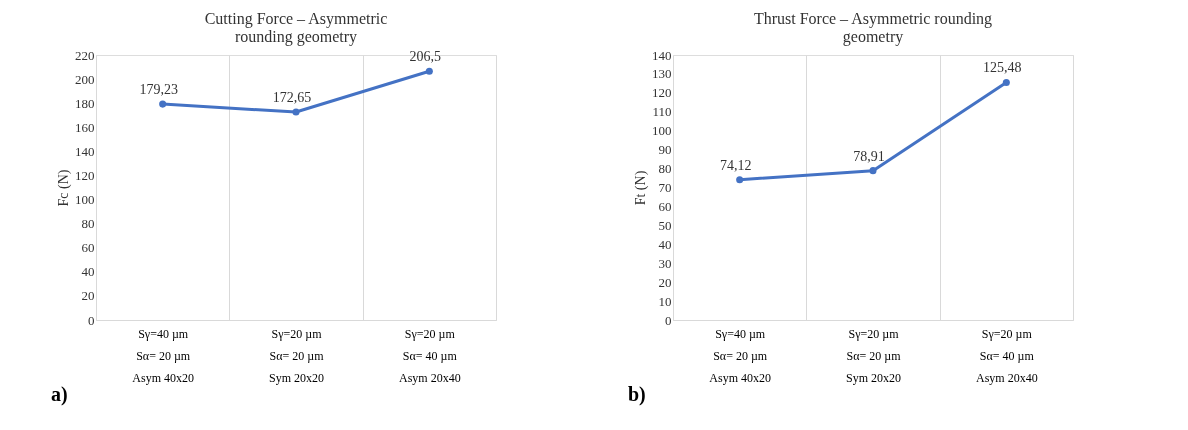 The width and height of the screenshot is (1188, 430). What do you see at coordinates (665, 150) in the screenshot?
I see `y-tick-label: 90` at bounding box center [665, 150].